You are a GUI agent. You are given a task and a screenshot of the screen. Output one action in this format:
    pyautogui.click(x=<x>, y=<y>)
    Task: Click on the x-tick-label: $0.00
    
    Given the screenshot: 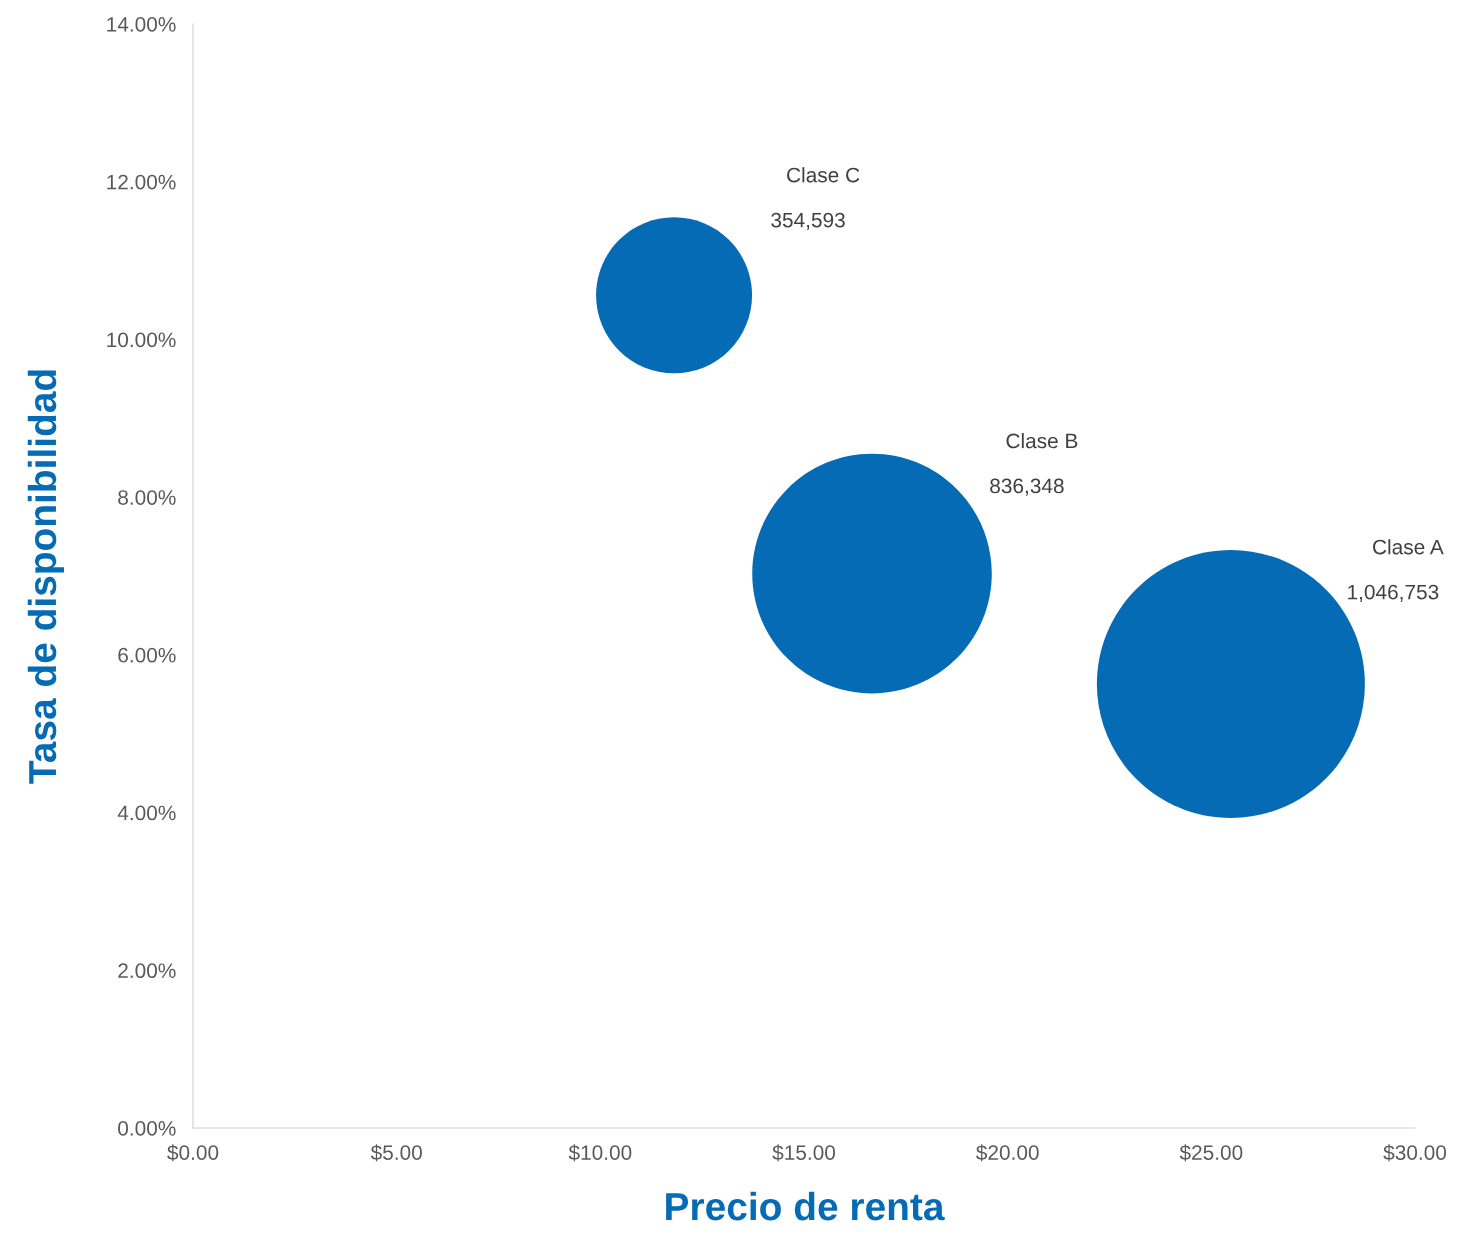 What is the action you would take?
    pyautogui.click(x=193, y=1153)
    